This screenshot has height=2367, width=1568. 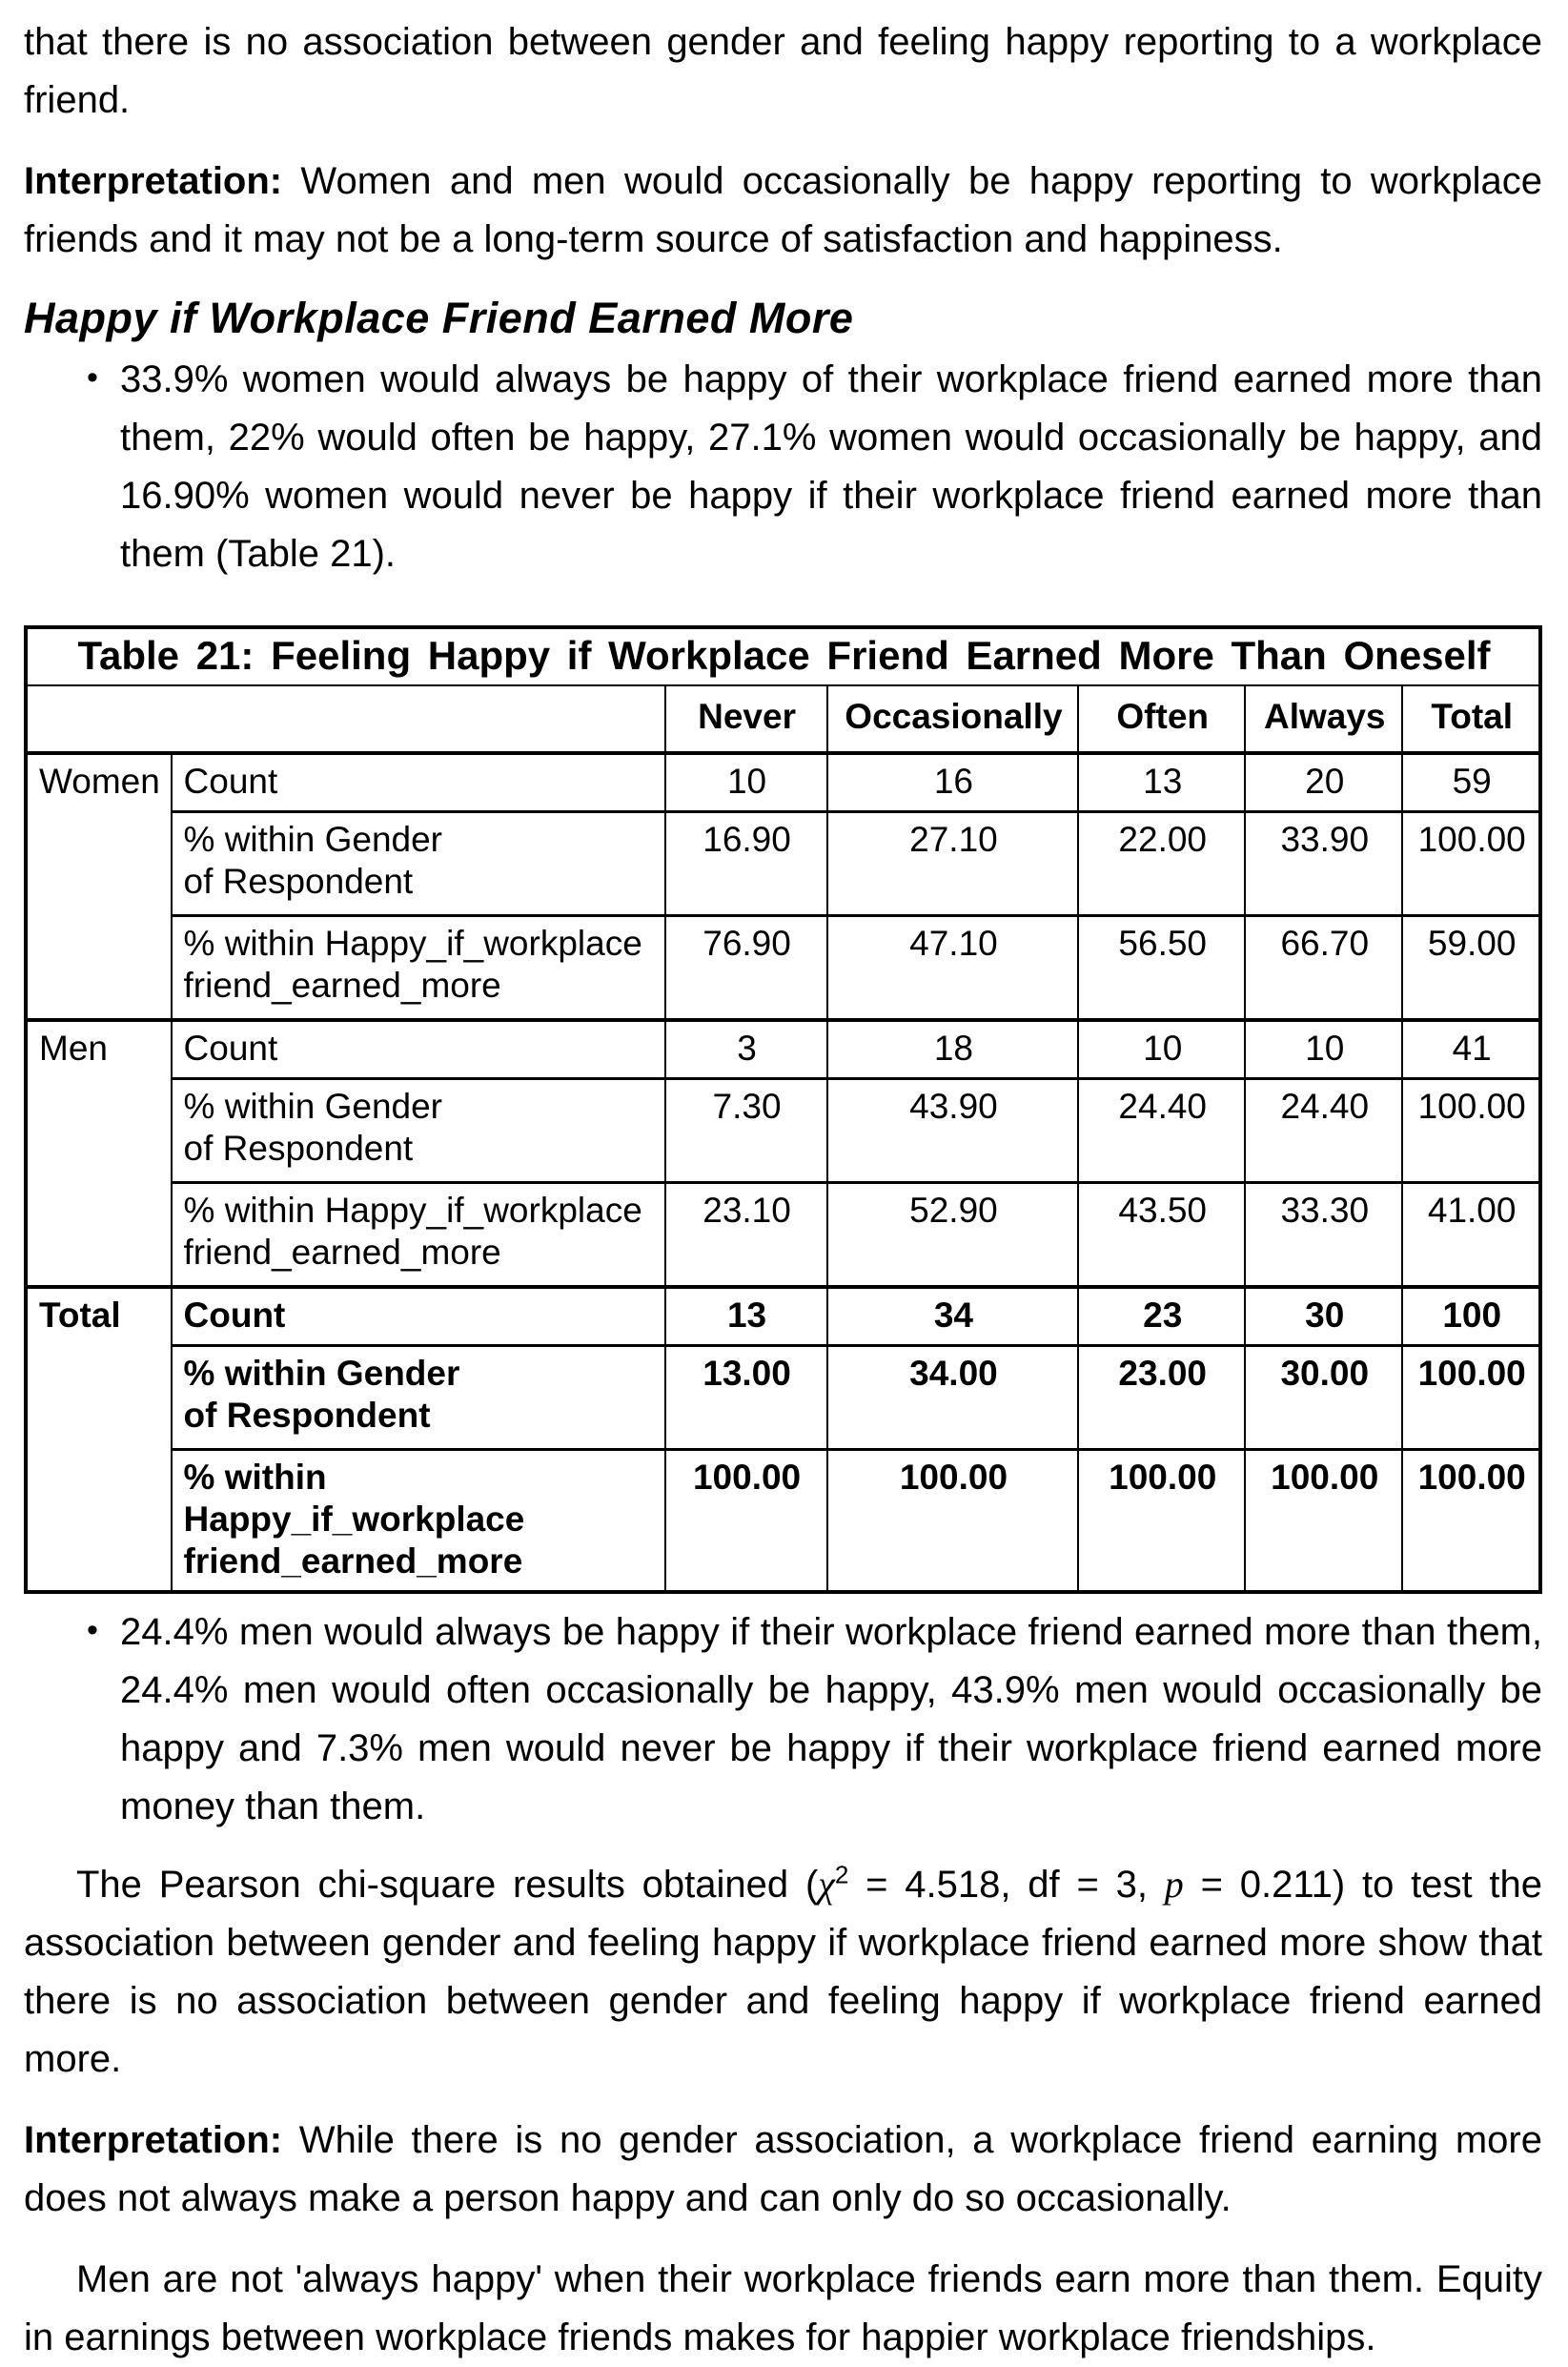 What do you see at coordinates (1324, 719) in the screenshot?
I see `column-header-always: Always` at bounding box center [1324, 719].